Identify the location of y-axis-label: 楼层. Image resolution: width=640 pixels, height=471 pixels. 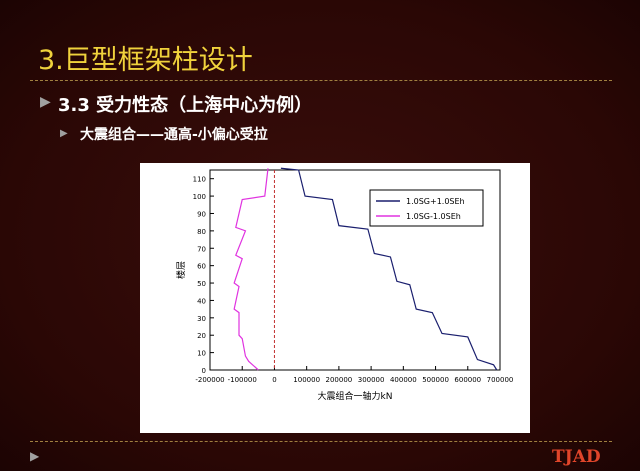
(181, 270).